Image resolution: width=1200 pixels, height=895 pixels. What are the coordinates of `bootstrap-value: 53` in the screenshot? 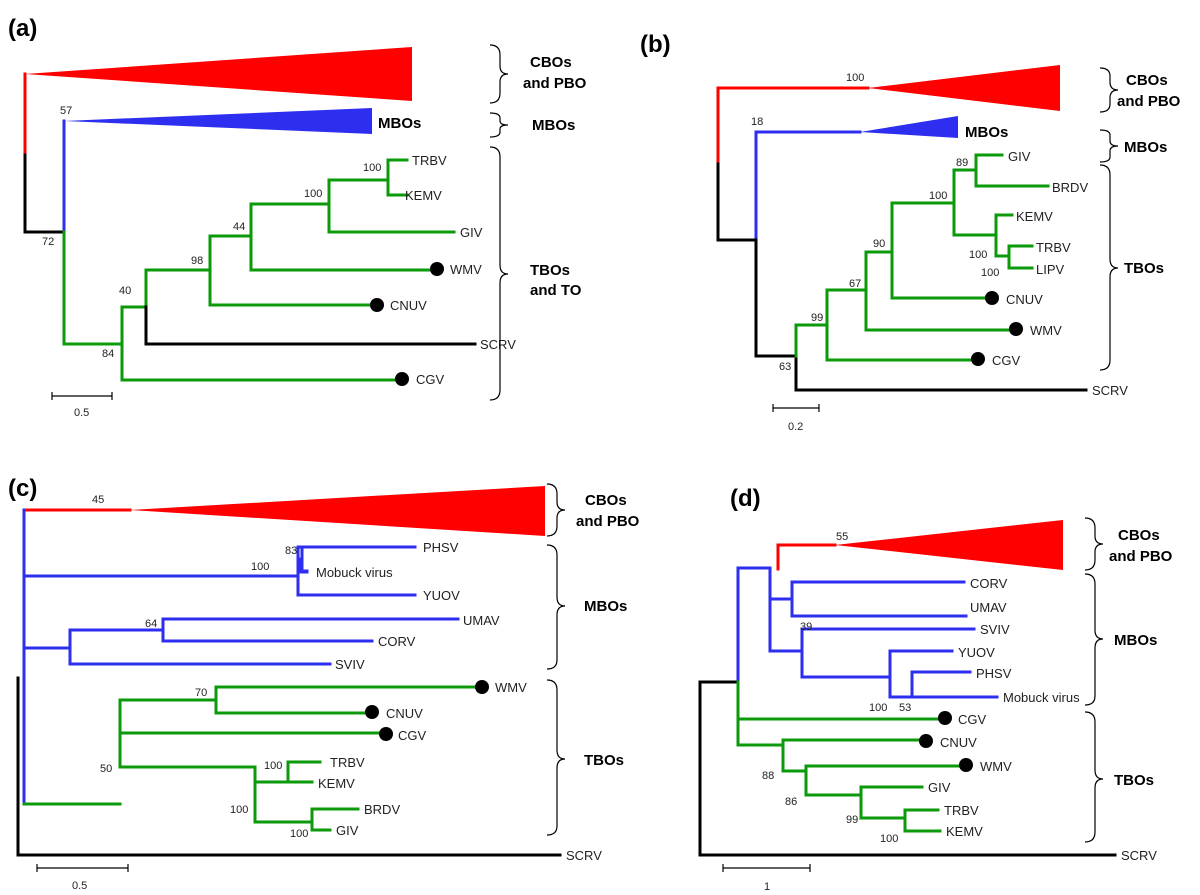 It's located at (905, 708).